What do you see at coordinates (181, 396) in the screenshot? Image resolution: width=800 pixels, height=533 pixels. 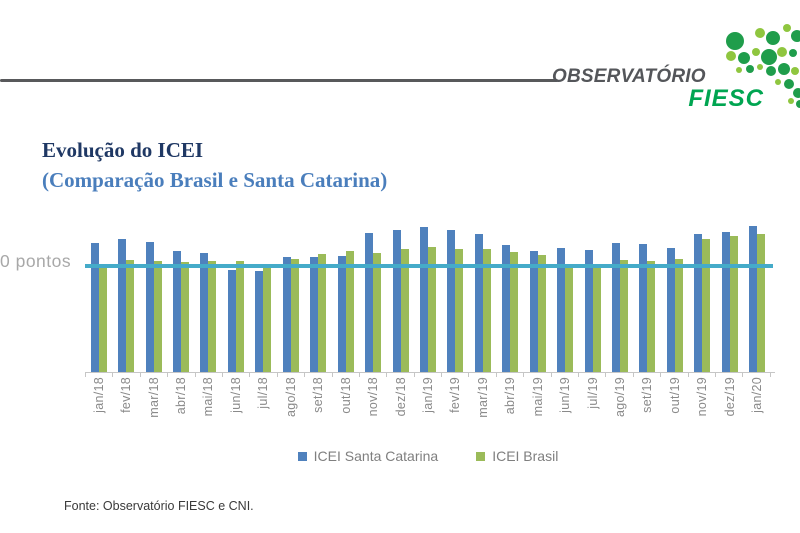 I see `x-tick-label: abr/18` at bounding box center [181, 396].